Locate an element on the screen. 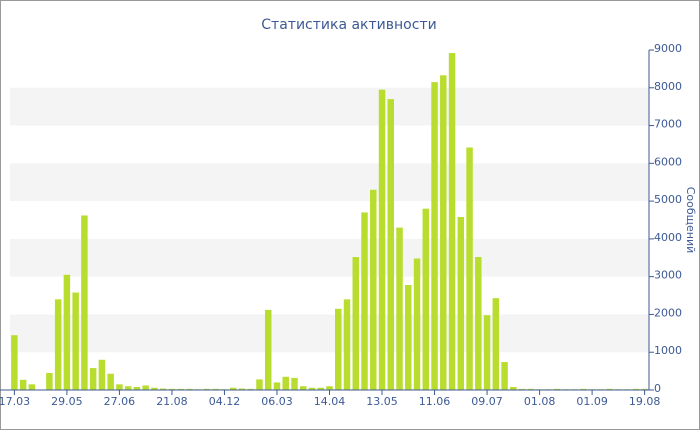 Image resolution: width=700 pixels, height=430 pixels. x-tick-label: 11.06 is located at coordinates (435, 401).